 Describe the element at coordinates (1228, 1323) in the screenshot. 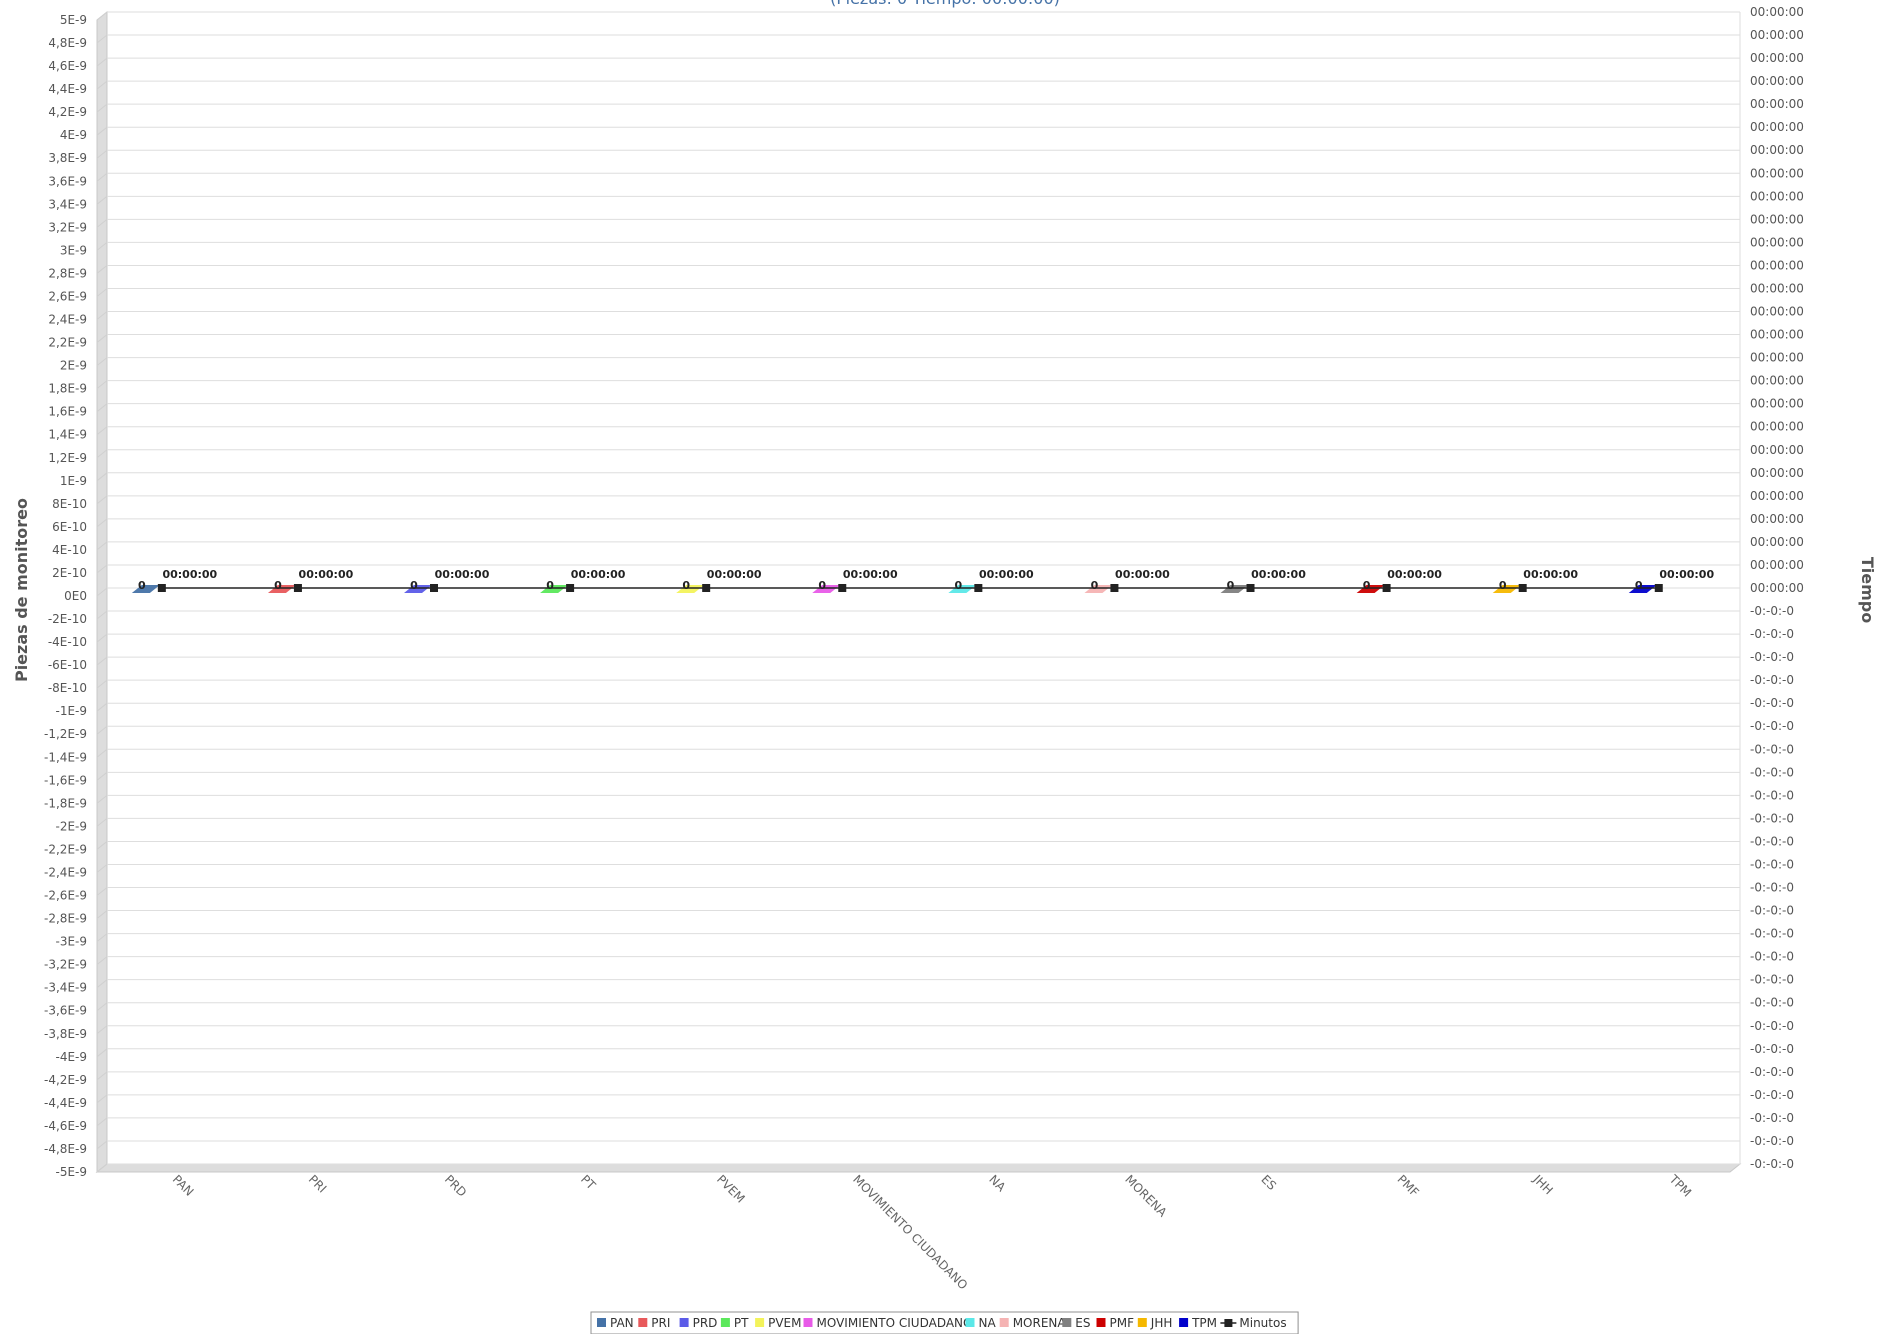

I see `legend-line-marker` at that location.